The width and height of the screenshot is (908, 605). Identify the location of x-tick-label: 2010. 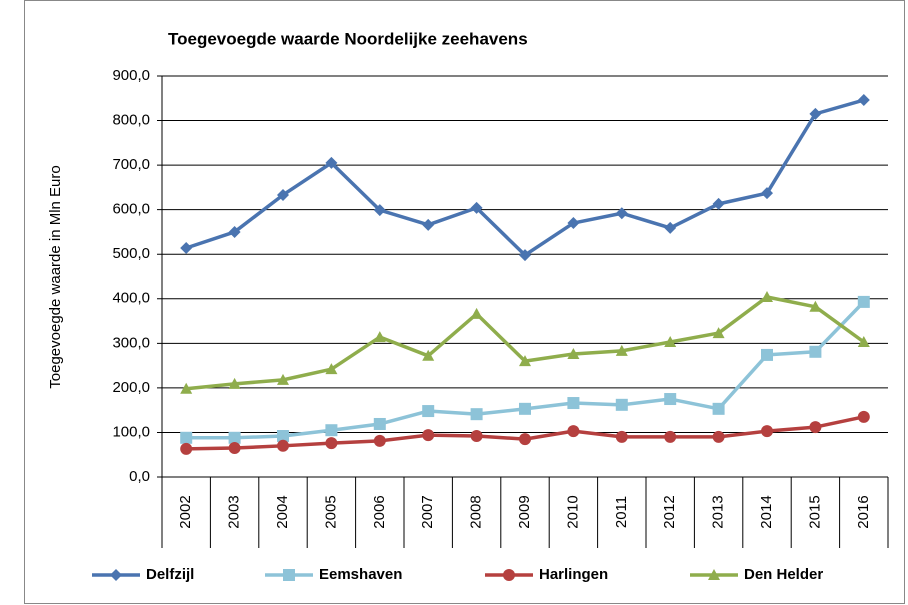
(572, 511).